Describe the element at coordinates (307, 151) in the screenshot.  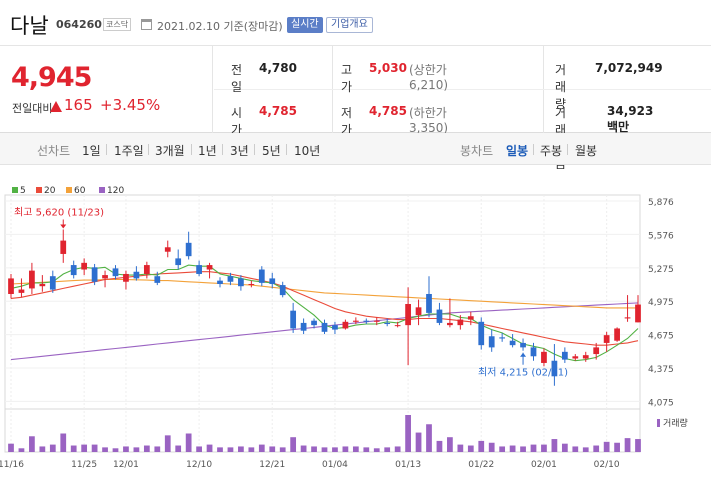
I see `tab-10y: 10년` at that location.